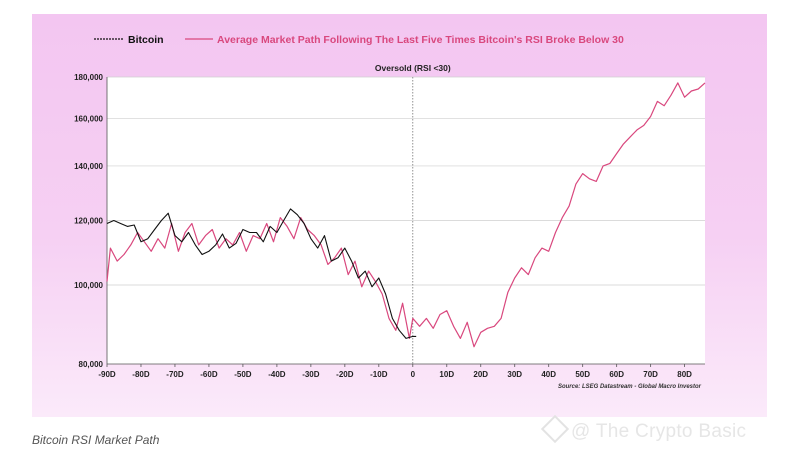 The width and height of the screenshot is (797, 454). I want to click on x-tick-label: -10D, so click(379, 374).